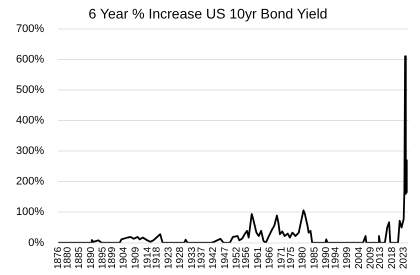  I want to click on x-tick-label: 1942, so click(214, 258).